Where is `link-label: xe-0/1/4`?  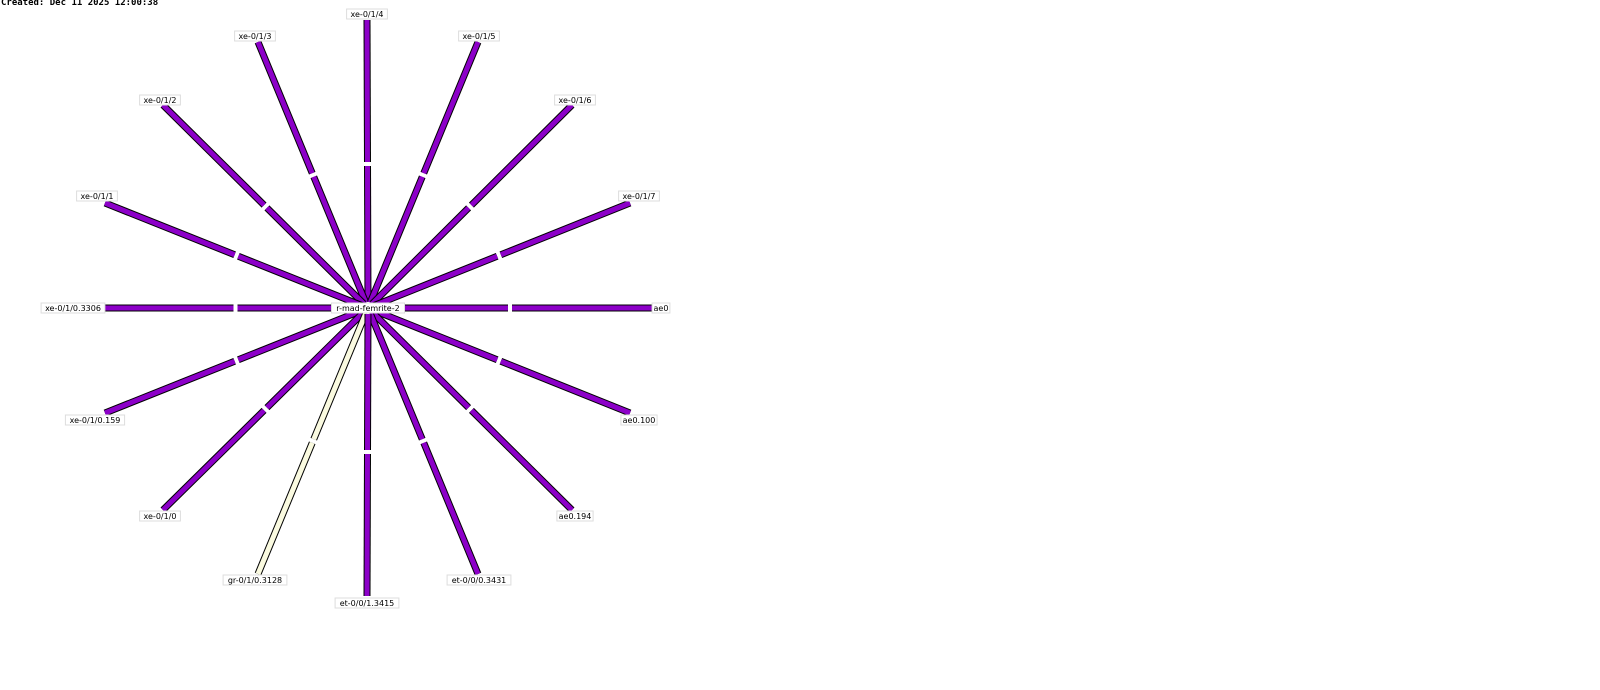 link-label: xe-0/1/4 is located at coordinates (367, 14).